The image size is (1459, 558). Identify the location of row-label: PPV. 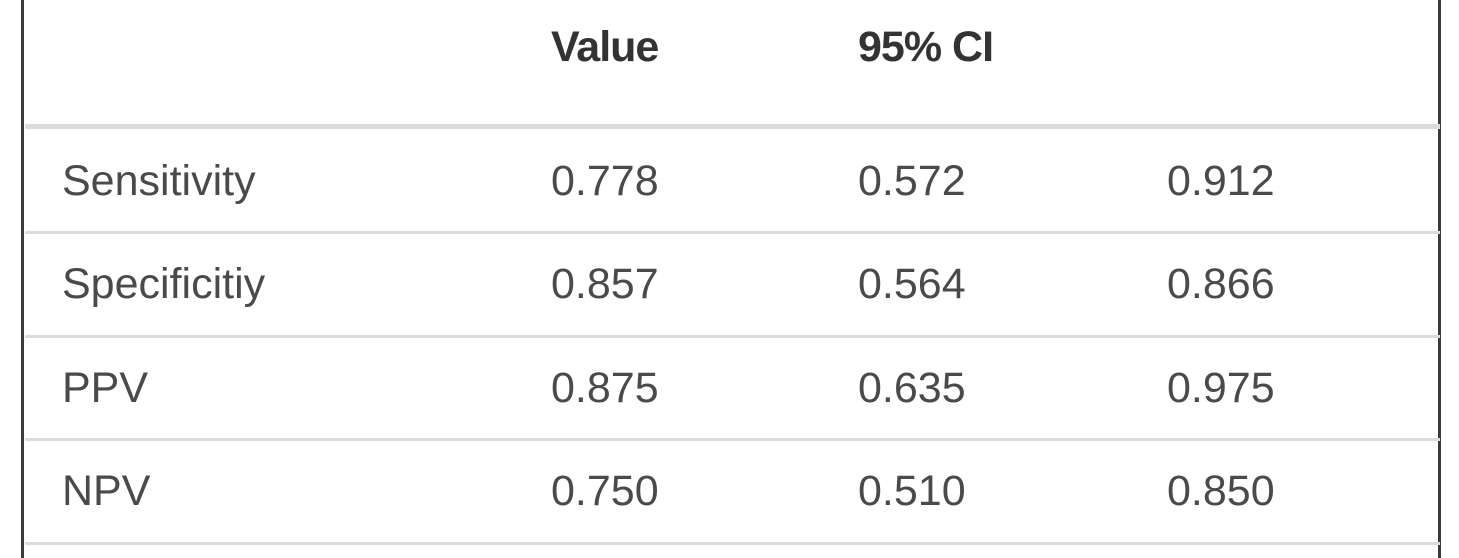
(105, 387).